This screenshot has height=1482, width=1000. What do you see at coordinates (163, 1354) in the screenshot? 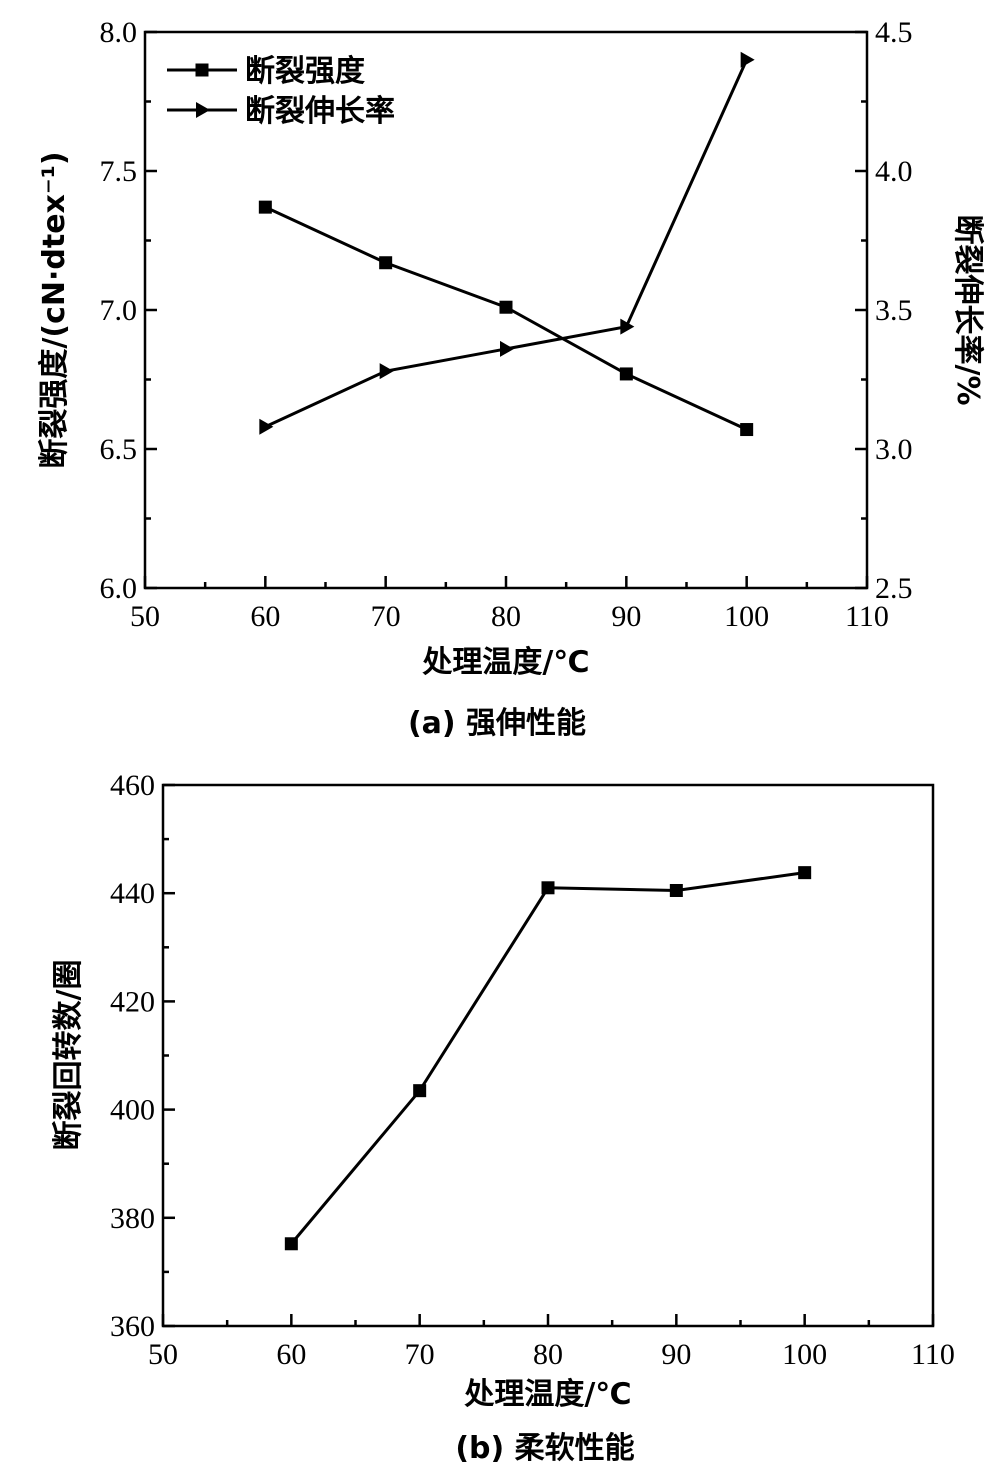
I see `chart-b-x-tick-label: 50` at bounding box center [163, 1354].